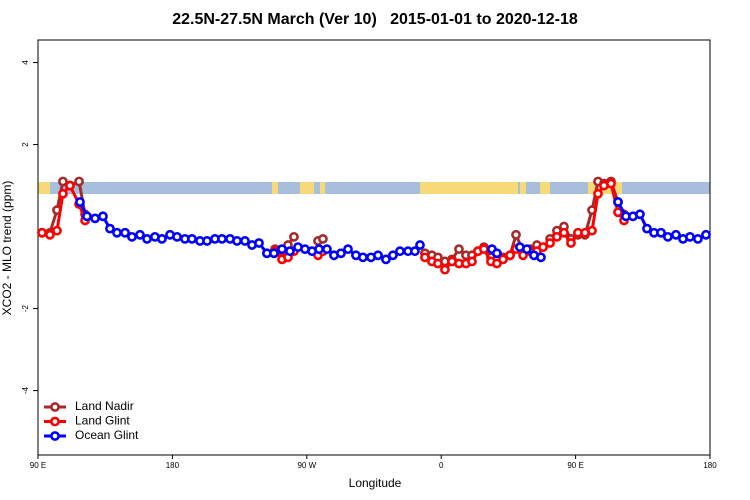 This screenshot has height=500, width=750. What do you see at coordinates (107, 435) in the screenshot?
I see `legend-label: Ocean Glint` at bounding box center [107, 435].